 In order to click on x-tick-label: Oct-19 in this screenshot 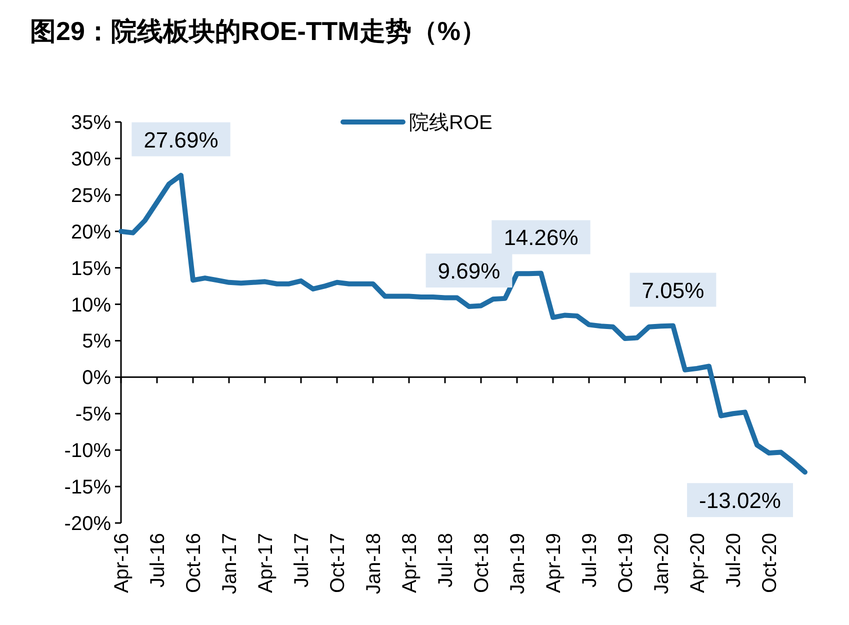, I will do `click(626, 563)`.